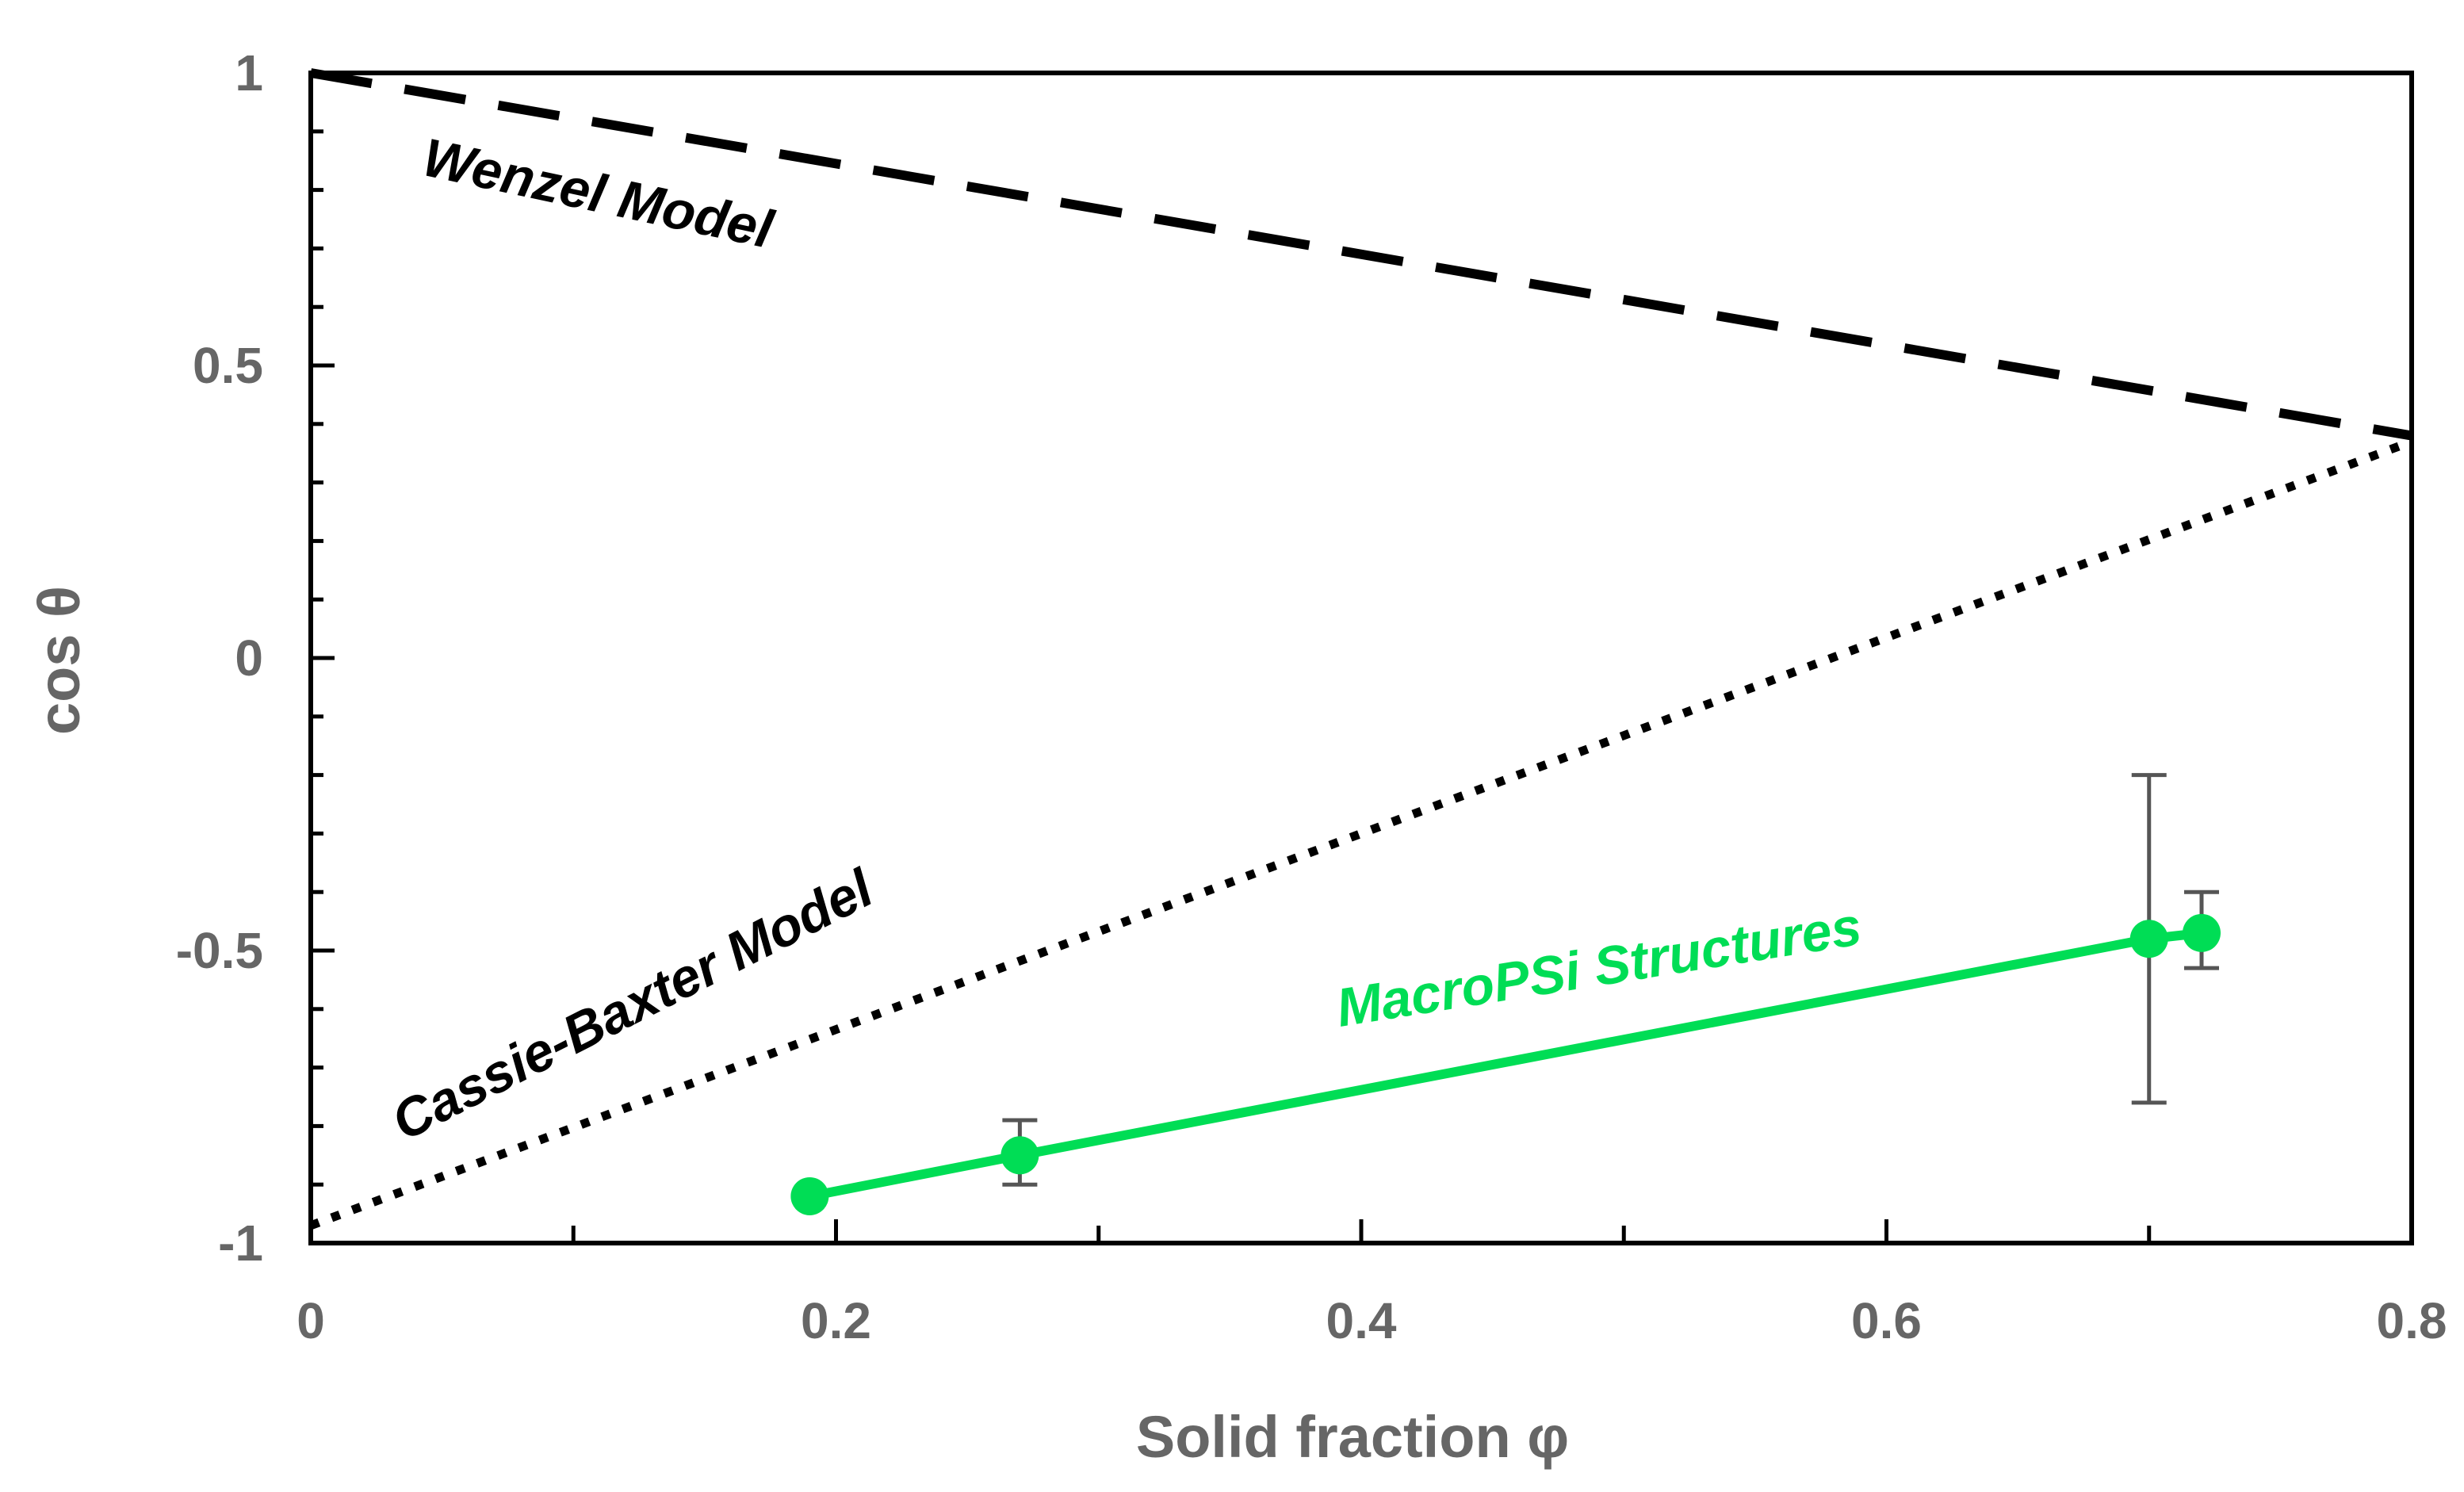  What do you see at coordinates (1599, 968) in the screenshot?
I see `annotation-macropsi-structures: MacroPSi Structures` at bounding box center [1599, 968].